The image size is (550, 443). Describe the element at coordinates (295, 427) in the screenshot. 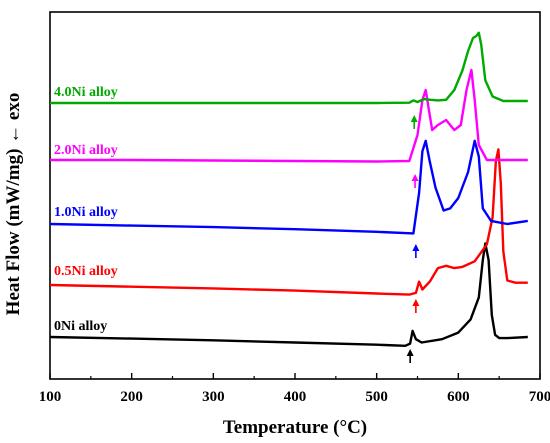

I see `x-axis-title: Temperature (°C)` at that location.